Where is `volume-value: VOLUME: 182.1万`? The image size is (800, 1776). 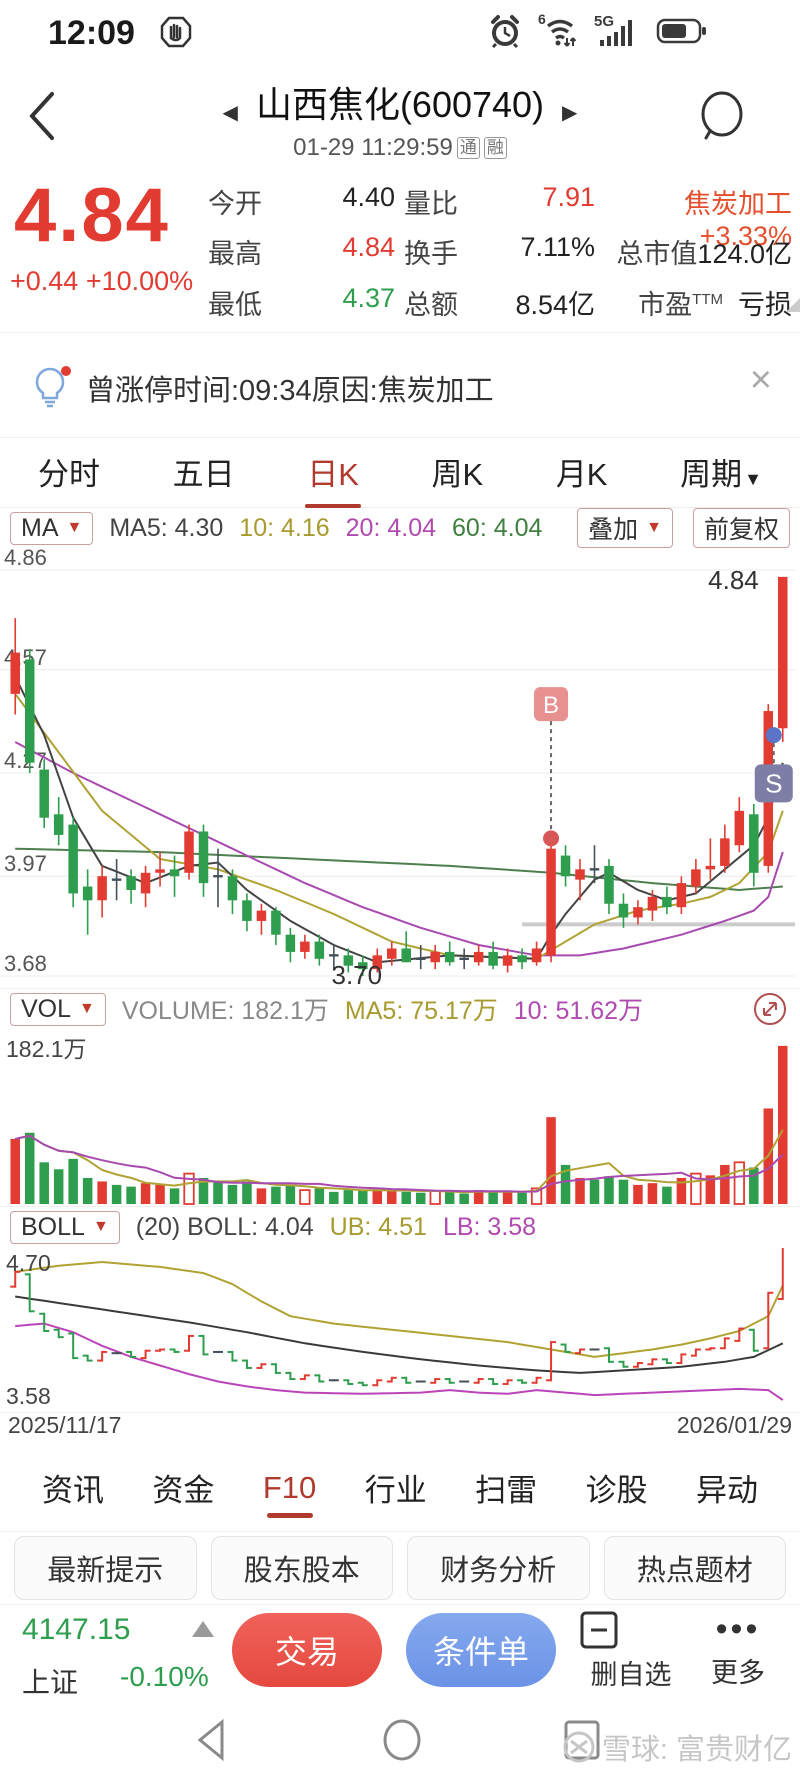 volume-value: VOLUME: 182.1万 is located at coordinates (225, 1011).